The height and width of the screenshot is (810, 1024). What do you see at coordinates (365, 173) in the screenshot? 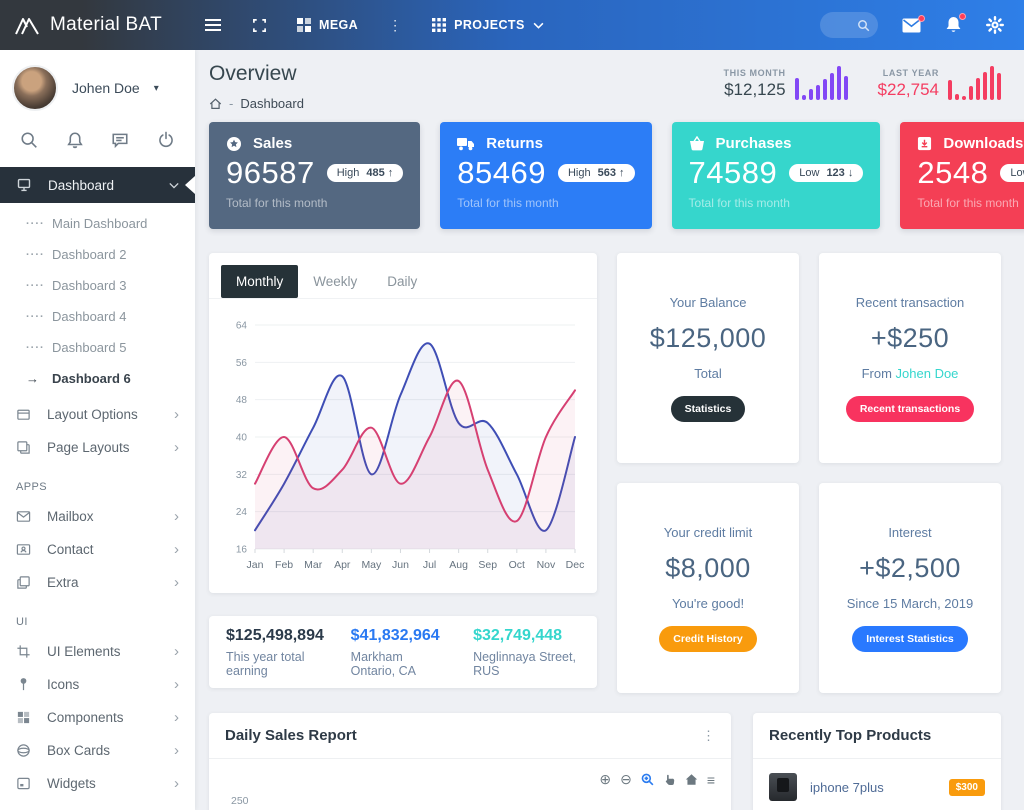
I see `sales-delta-pill: High 485 ↑` at bounding box center [365, 173].